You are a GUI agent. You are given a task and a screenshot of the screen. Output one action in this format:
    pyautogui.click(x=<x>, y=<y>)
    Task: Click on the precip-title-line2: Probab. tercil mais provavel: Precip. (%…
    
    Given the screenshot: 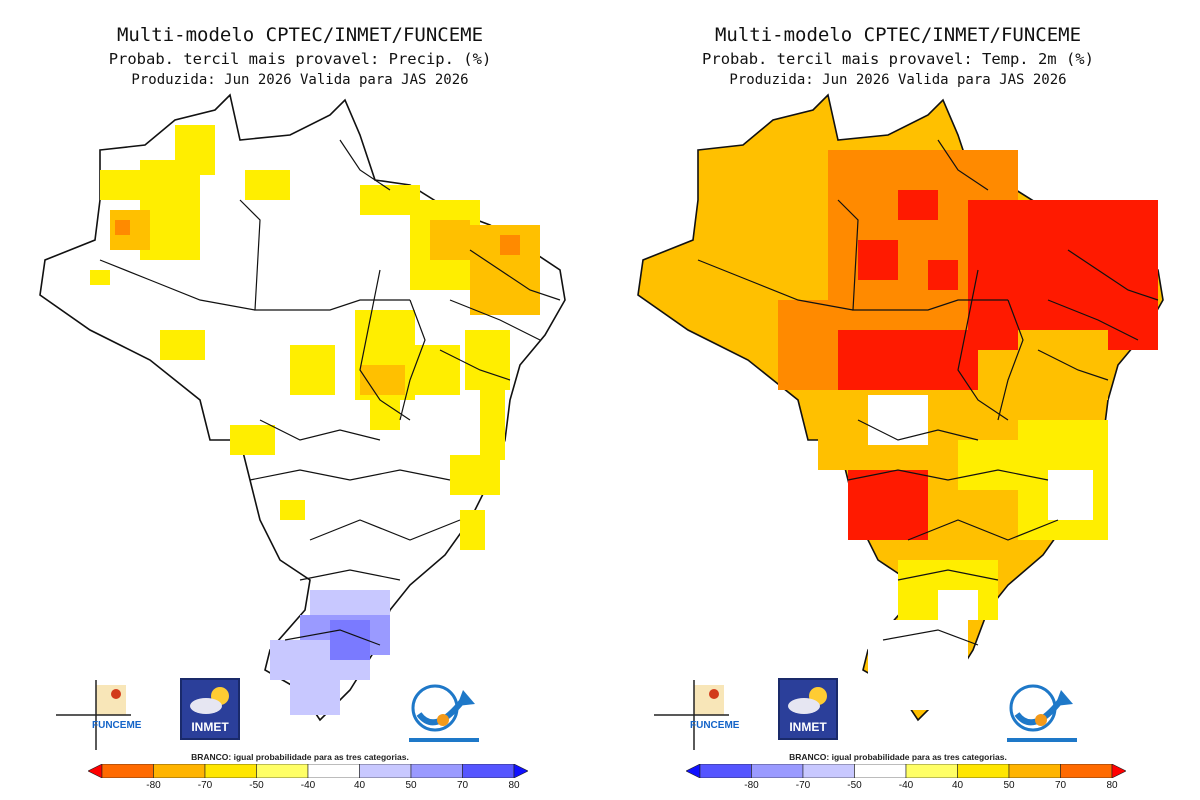 What is the action you would take?
    pyautogui.click(x=300, y=59)
    